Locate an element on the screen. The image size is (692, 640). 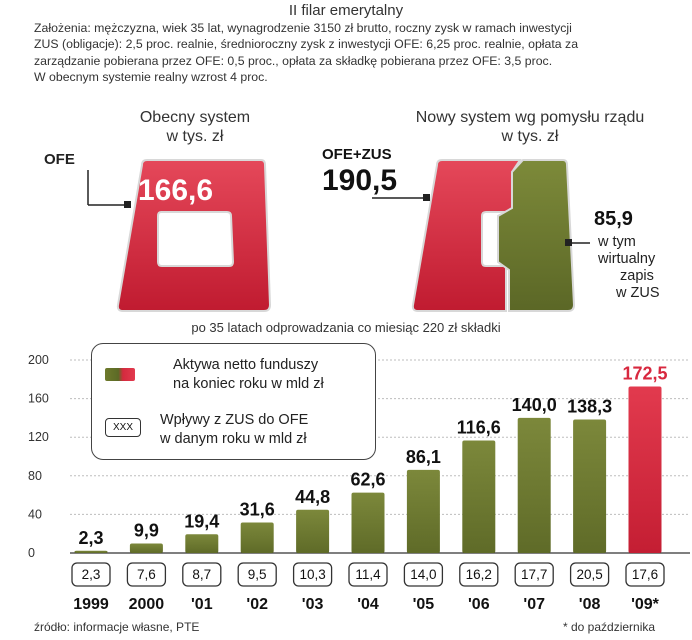
inflow-value-label: 20,5 is located at coordinates (589, 574).